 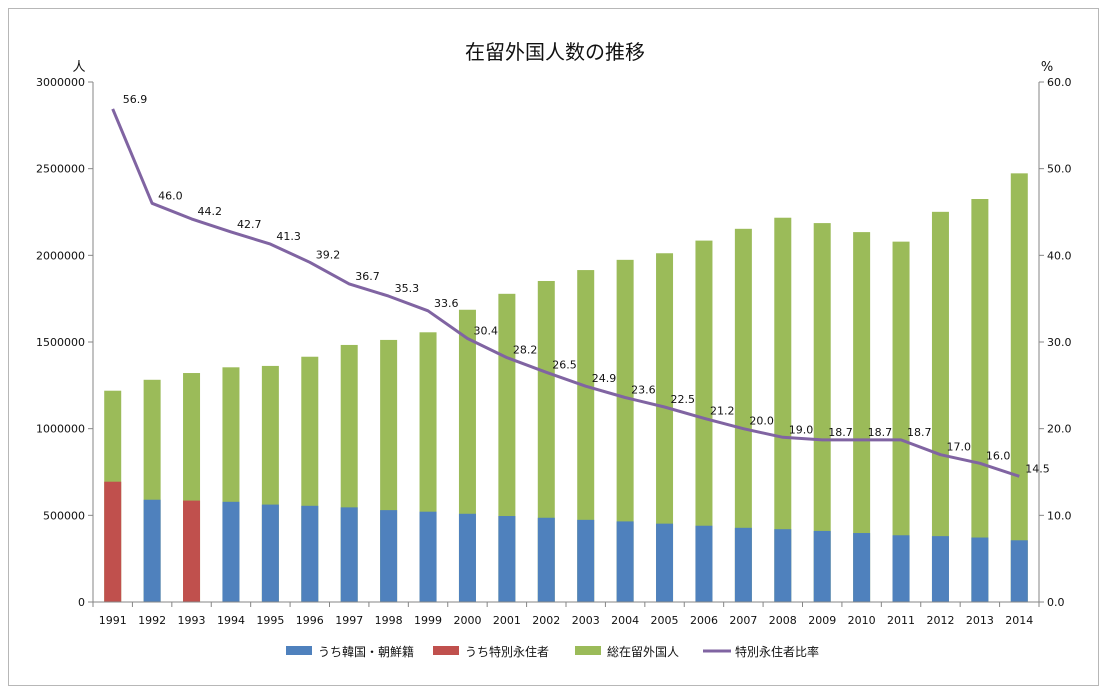 I want to click on x-tick-label-2007: 2007, so click(x=743, y=620).